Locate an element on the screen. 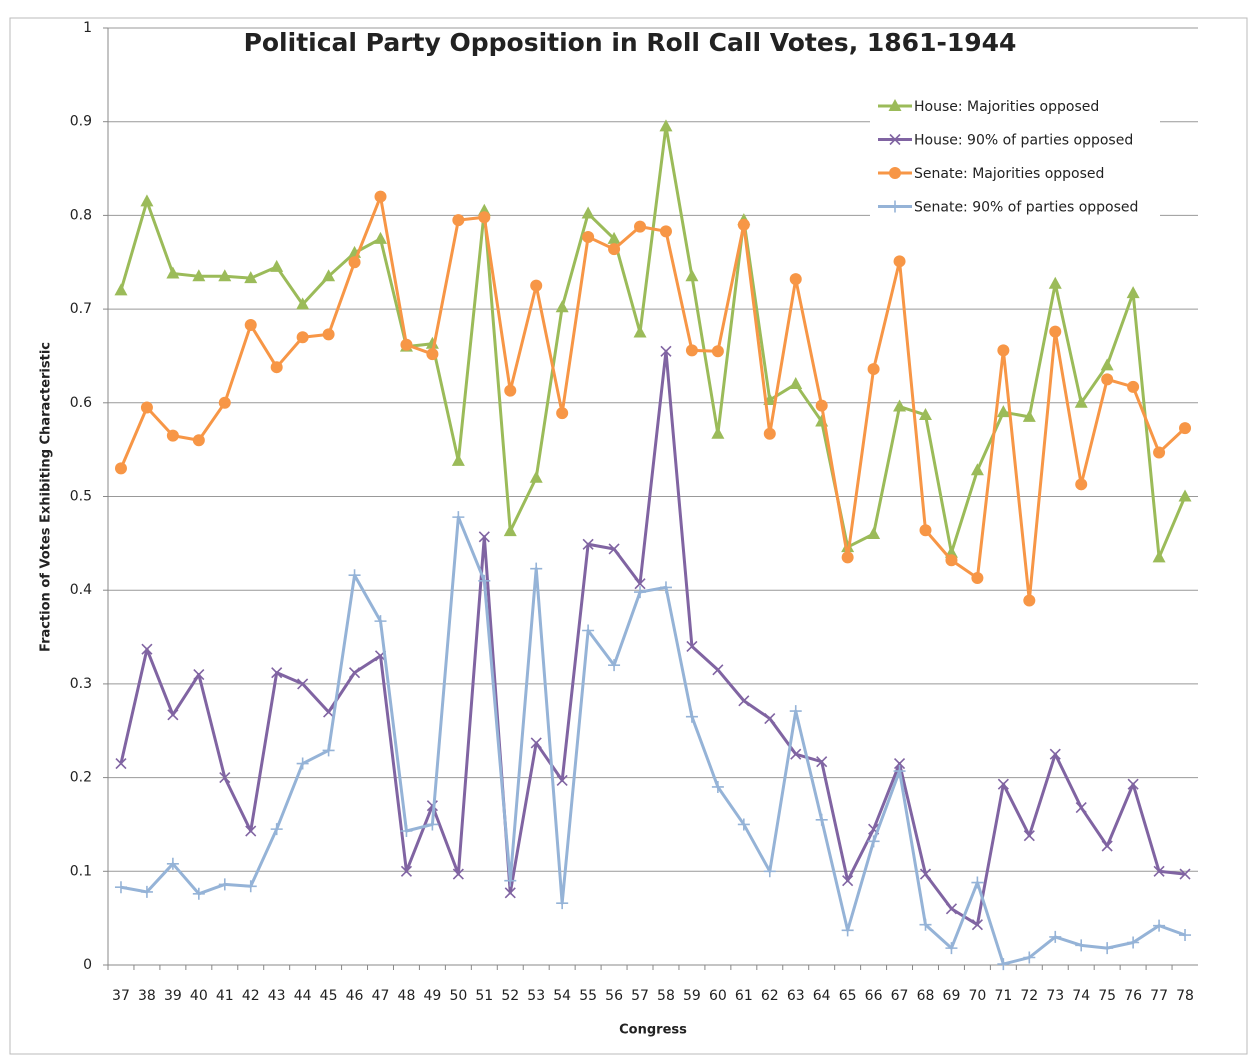 The width and height of the screenshot is (1250, 1057). x-tick-label: 76 is located at coordinates (1133, 996).